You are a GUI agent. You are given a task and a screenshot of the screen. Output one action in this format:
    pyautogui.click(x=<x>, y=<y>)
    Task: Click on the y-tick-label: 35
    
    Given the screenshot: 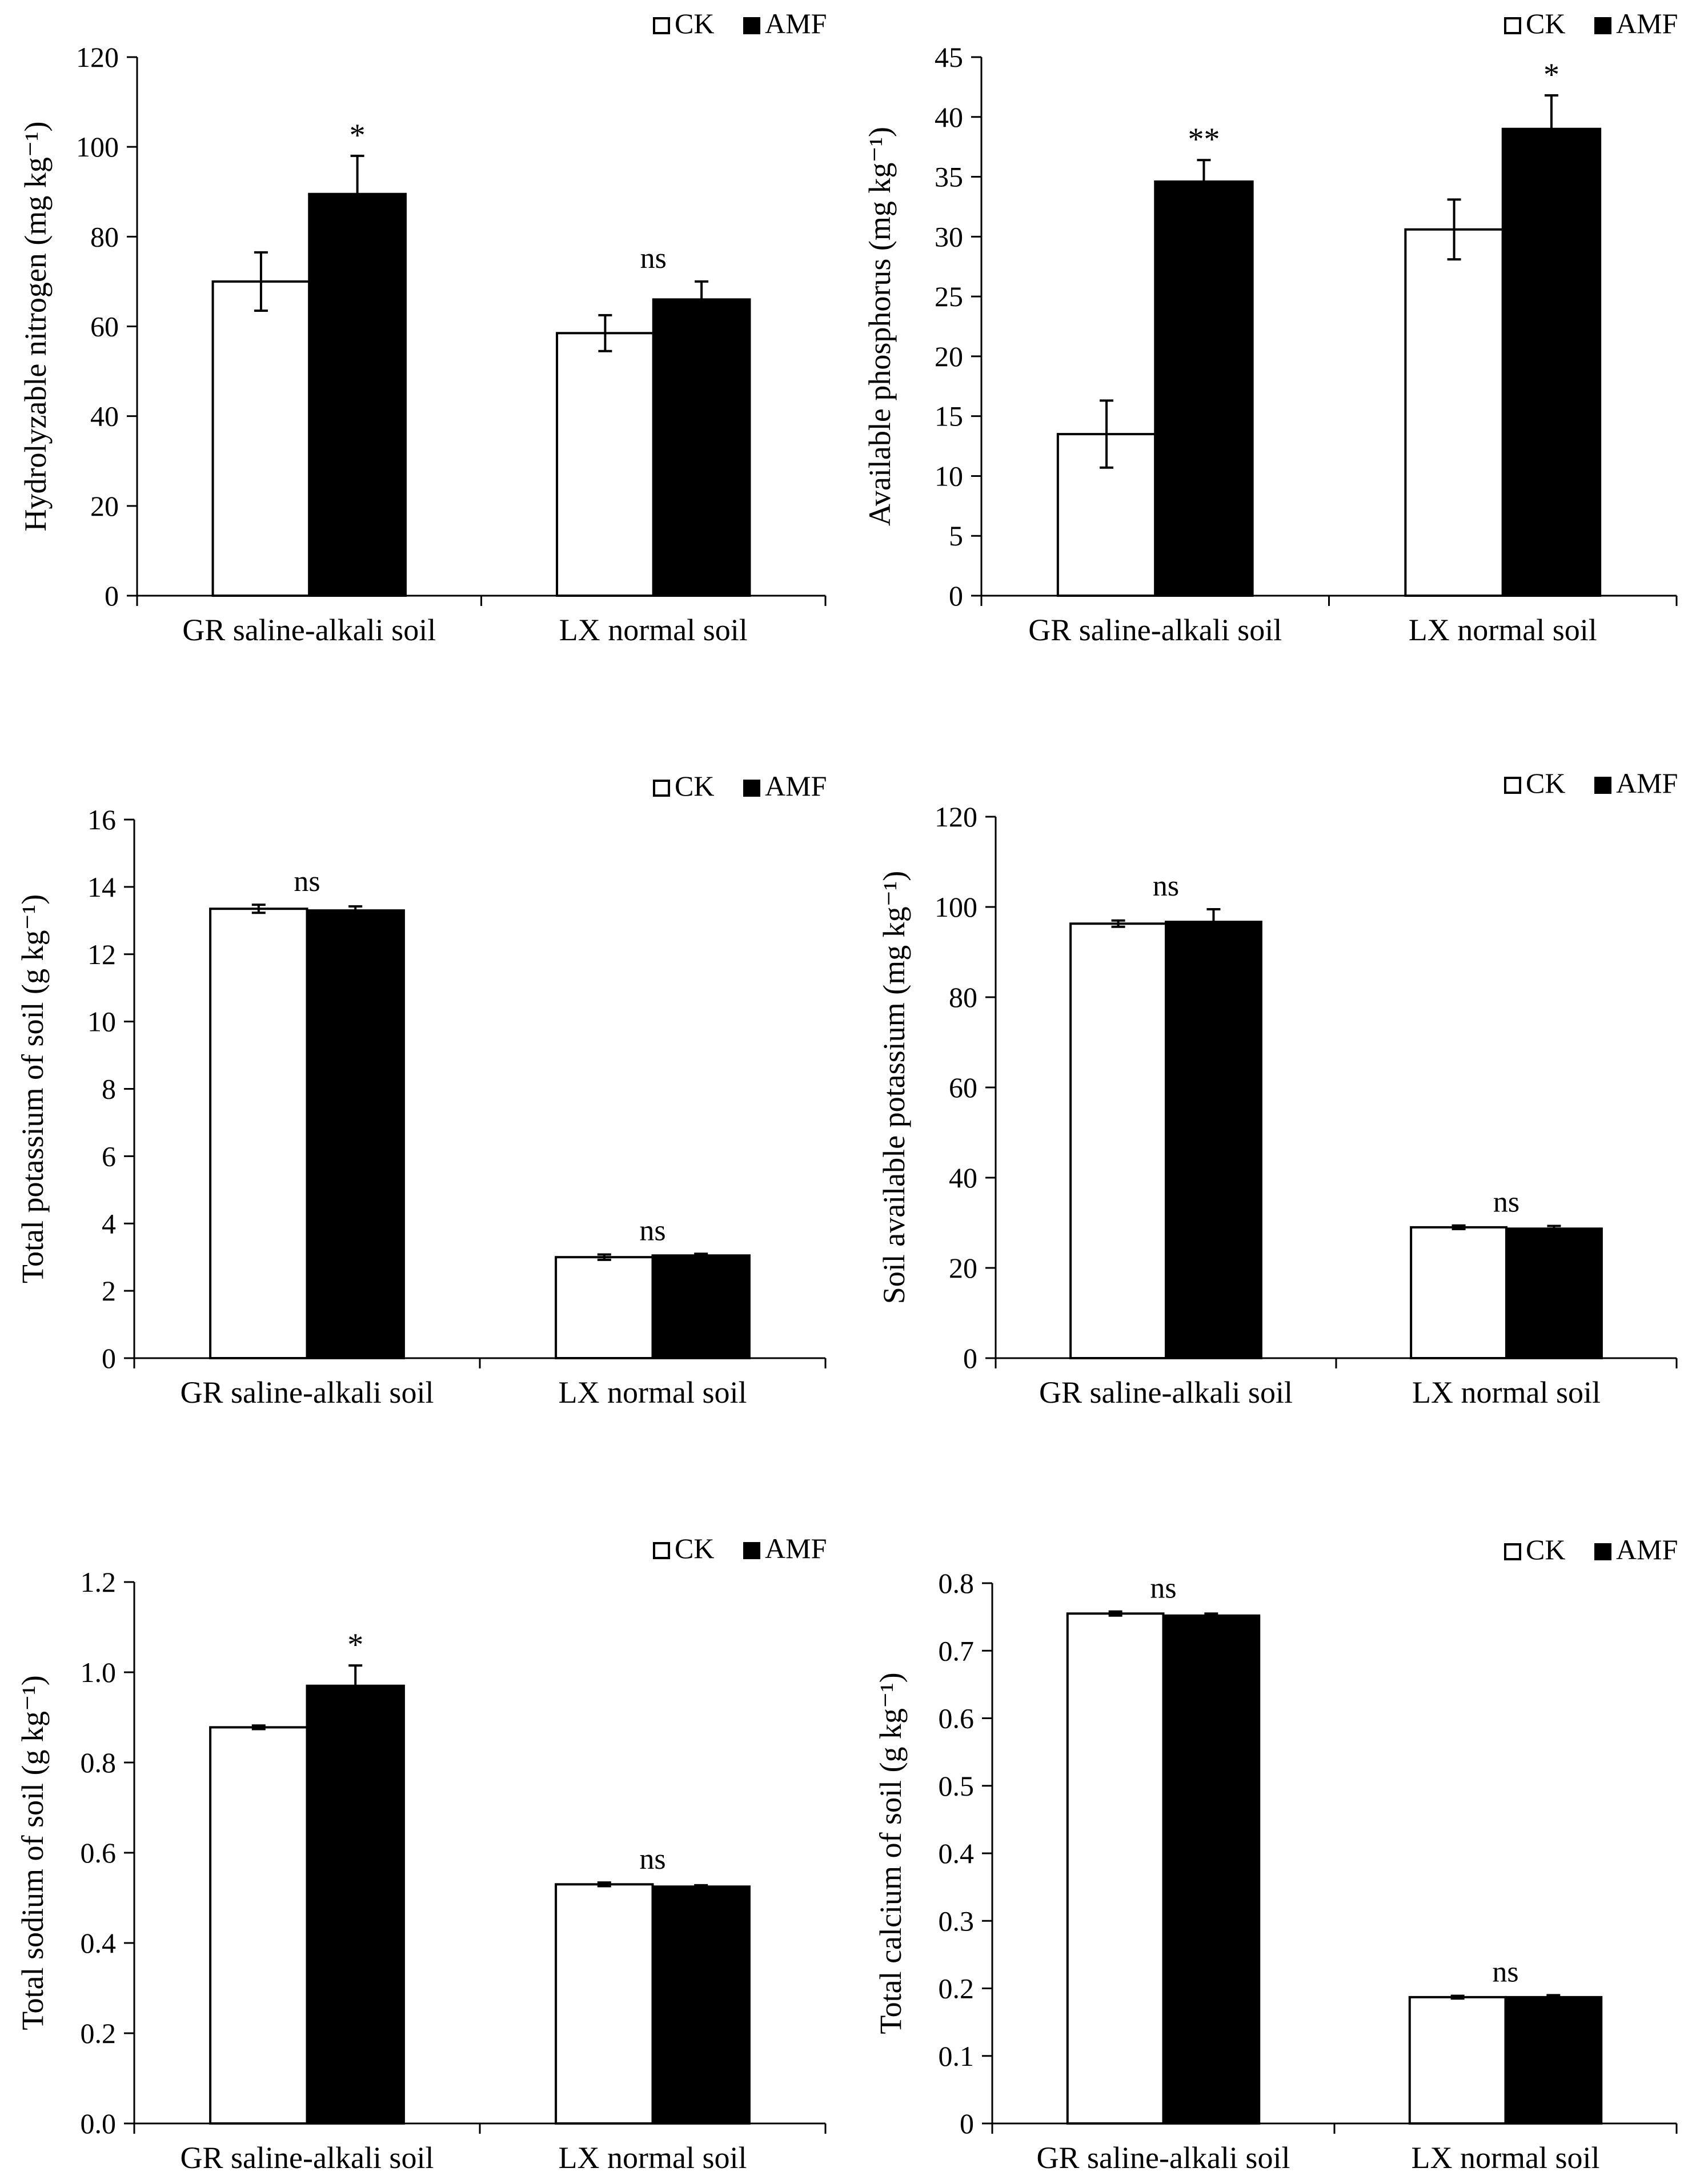 What is the action you would take?
    pyautogui.click(x=949, y=177)
    